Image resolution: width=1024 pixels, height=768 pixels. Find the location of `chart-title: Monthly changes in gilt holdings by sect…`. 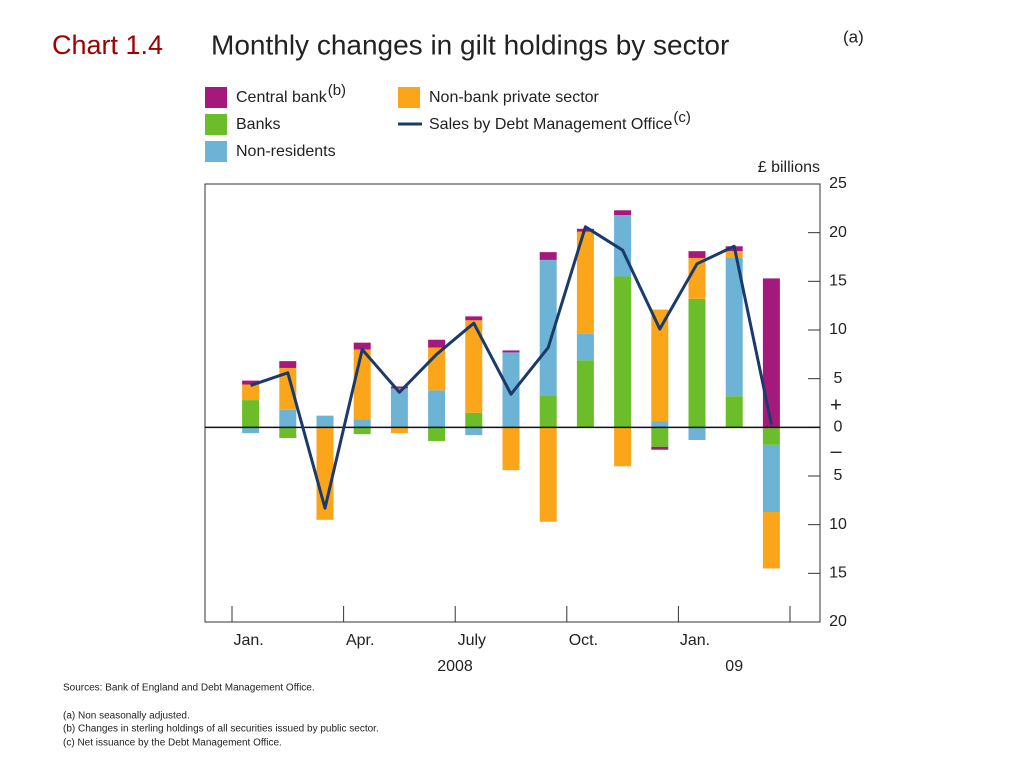

chart-title: Monthly changes in gilt holdings by sect… is located at coordinates (470, 44).